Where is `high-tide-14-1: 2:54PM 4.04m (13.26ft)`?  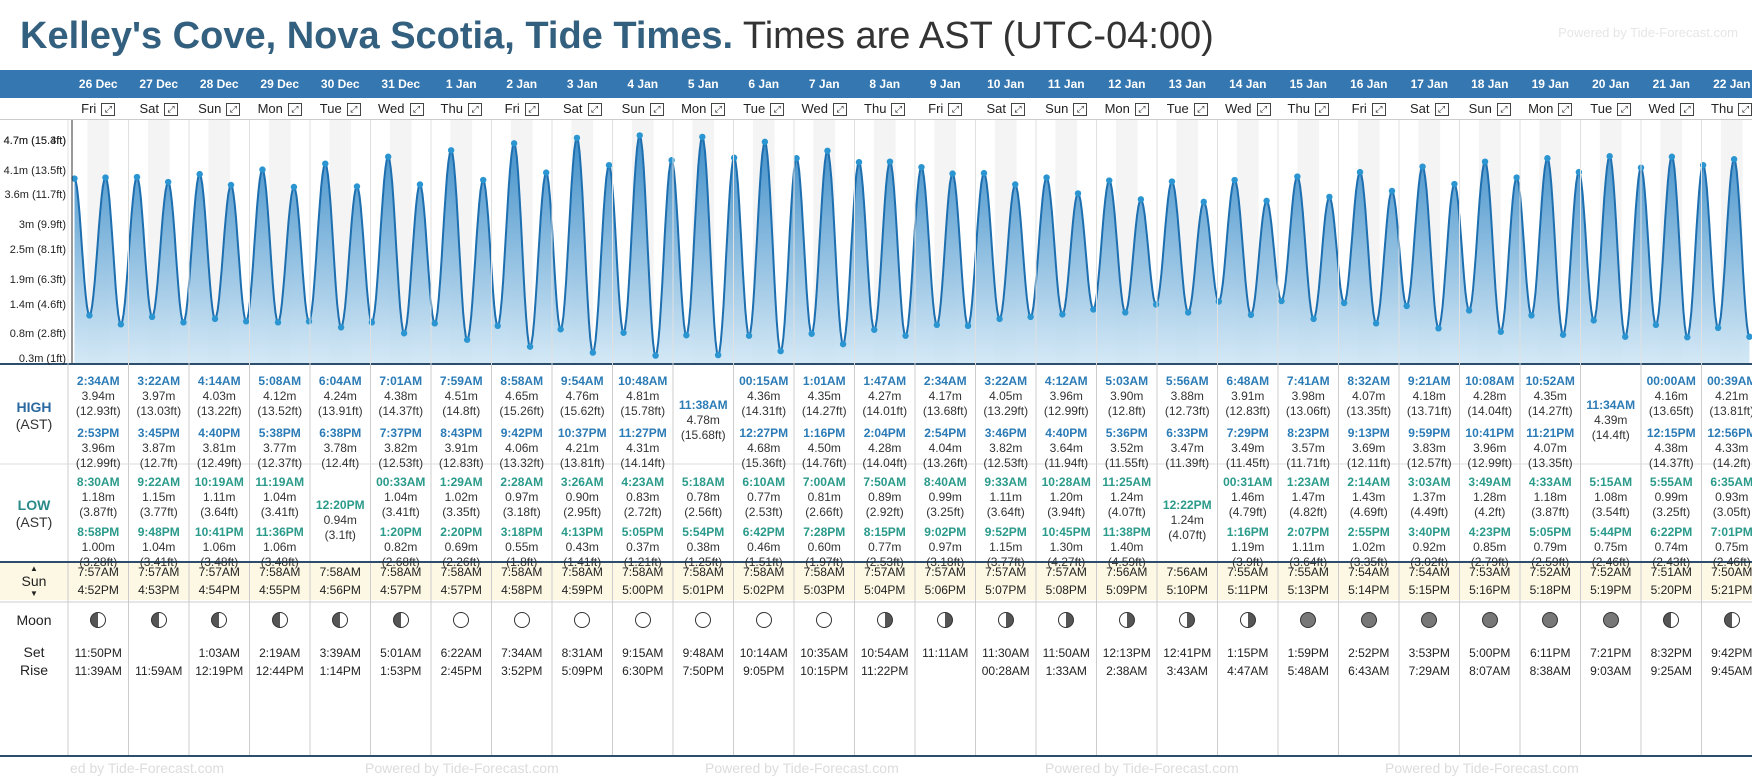 high-tide-14-1: 2:54PM 4.04m (13.26ft) is located at coordinates (945, 448).